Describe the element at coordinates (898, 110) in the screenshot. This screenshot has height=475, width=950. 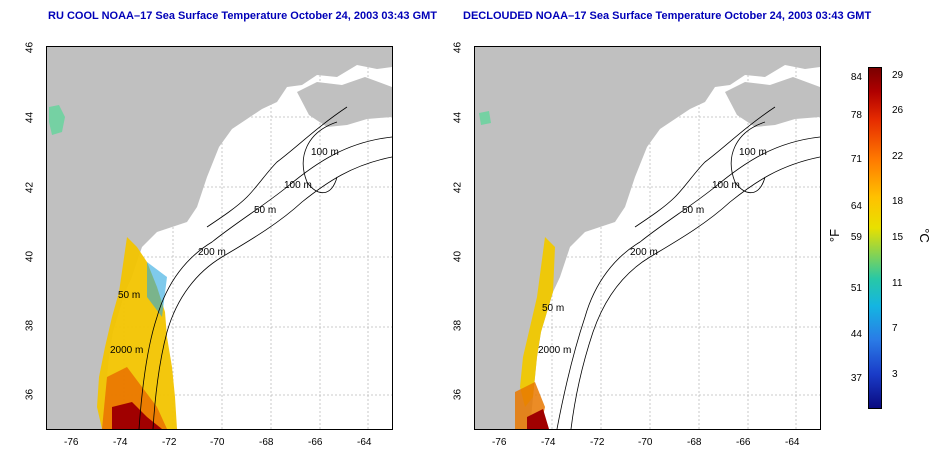
I see `colorbar-tick-c: 26` at that location.